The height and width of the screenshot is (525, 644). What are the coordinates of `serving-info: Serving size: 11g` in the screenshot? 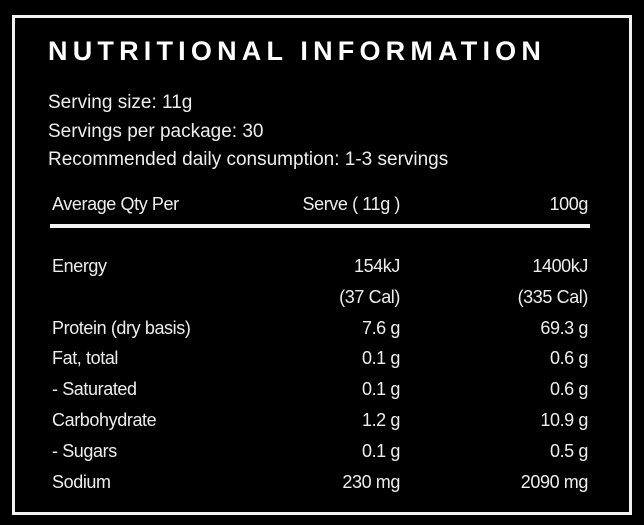 It's located at (120, 102).